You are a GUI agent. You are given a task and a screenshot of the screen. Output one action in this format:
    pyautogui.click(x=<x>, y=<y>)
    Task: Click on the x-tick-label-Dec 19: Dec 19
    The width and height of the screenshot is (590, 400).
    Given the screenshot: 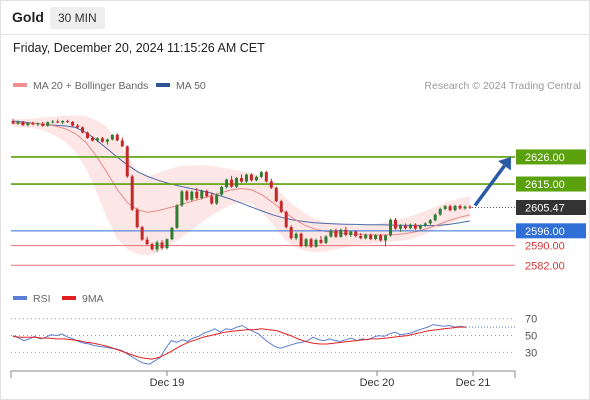 What is the action you would take?
    pyautogui.click(x=167, y=383)
    